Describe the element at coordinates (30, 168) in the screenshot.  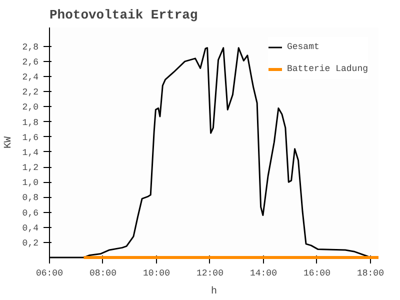
I see `y-tick-label: 1,2` at that location.